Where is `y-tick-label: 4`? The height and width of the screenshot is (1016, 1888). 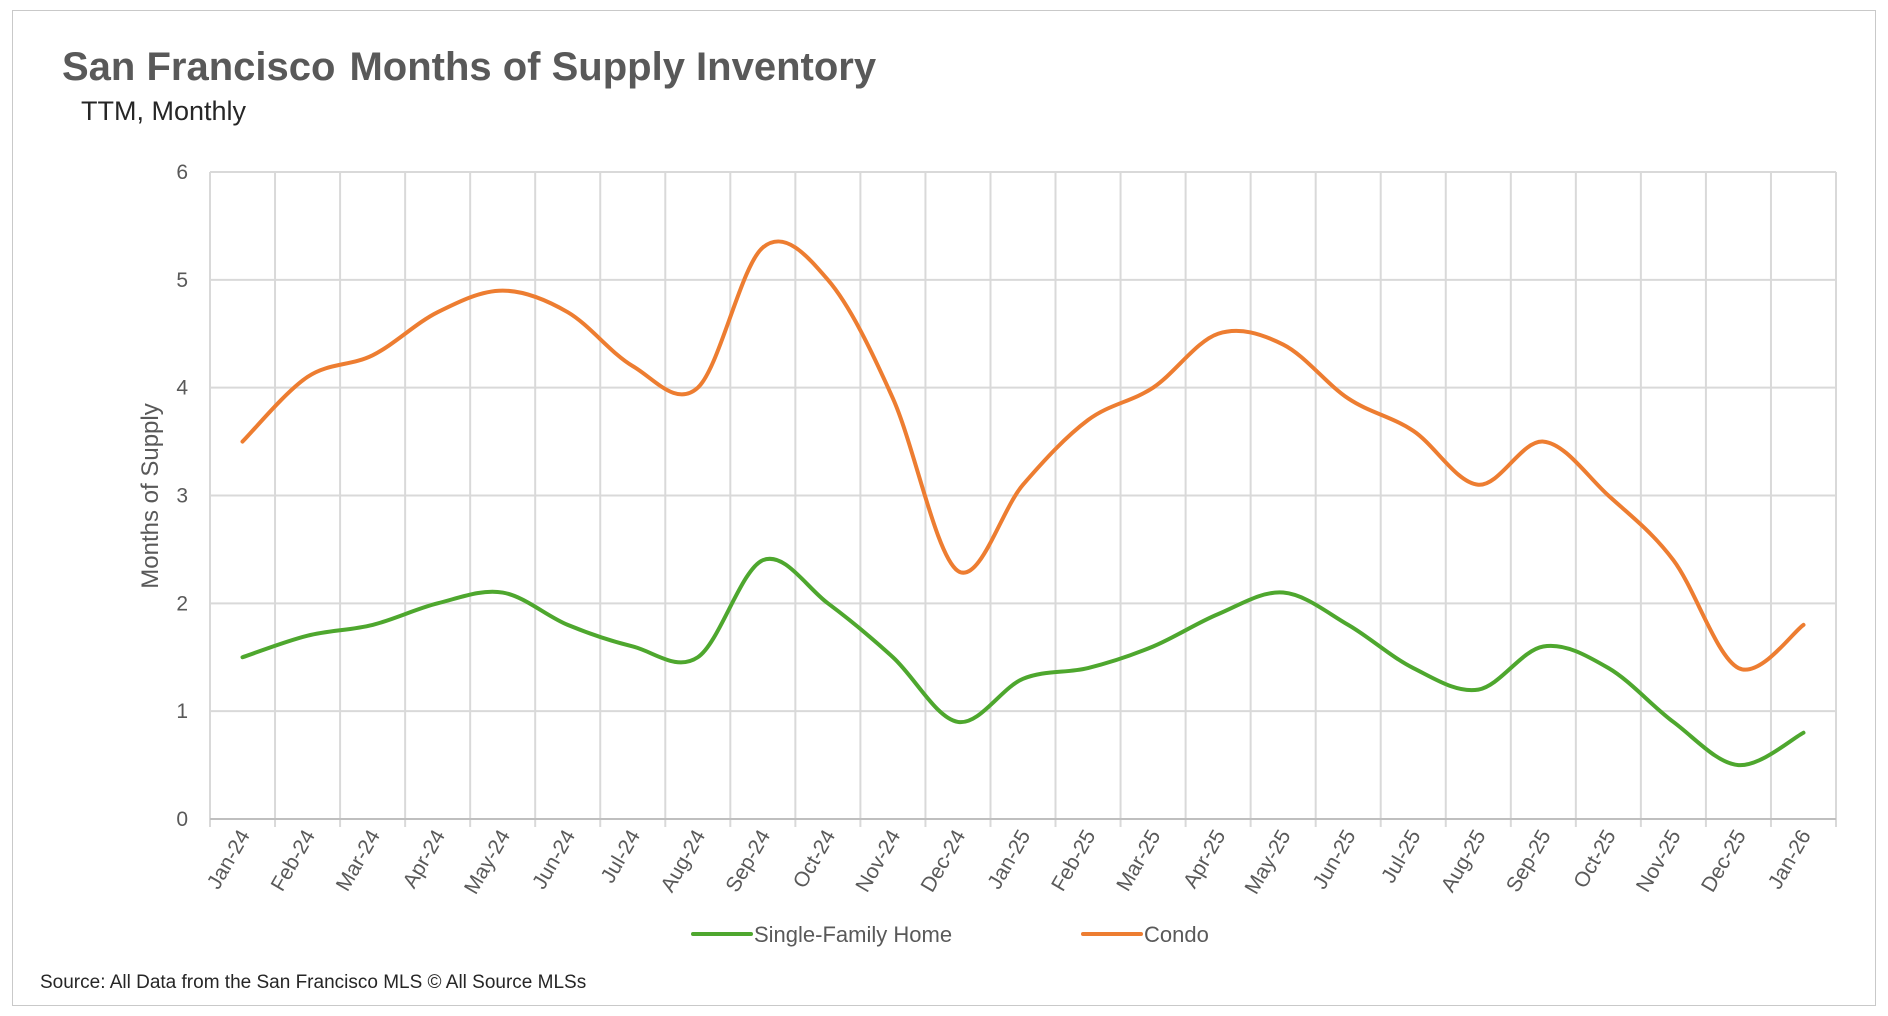 y-tick-label: 4 is located at coordinates (182, 388).